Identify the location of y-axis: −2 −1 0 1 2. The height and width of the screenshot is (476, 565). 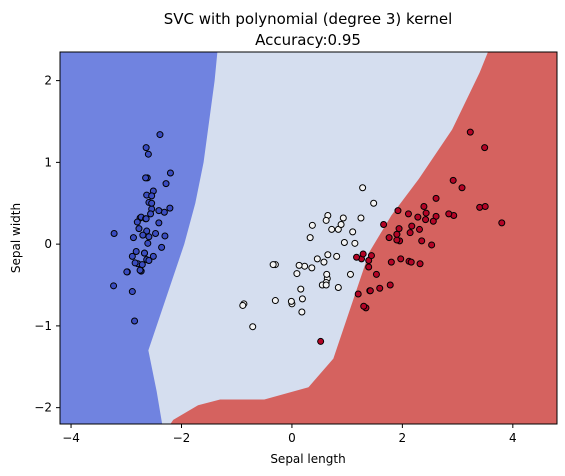
(47, 244).